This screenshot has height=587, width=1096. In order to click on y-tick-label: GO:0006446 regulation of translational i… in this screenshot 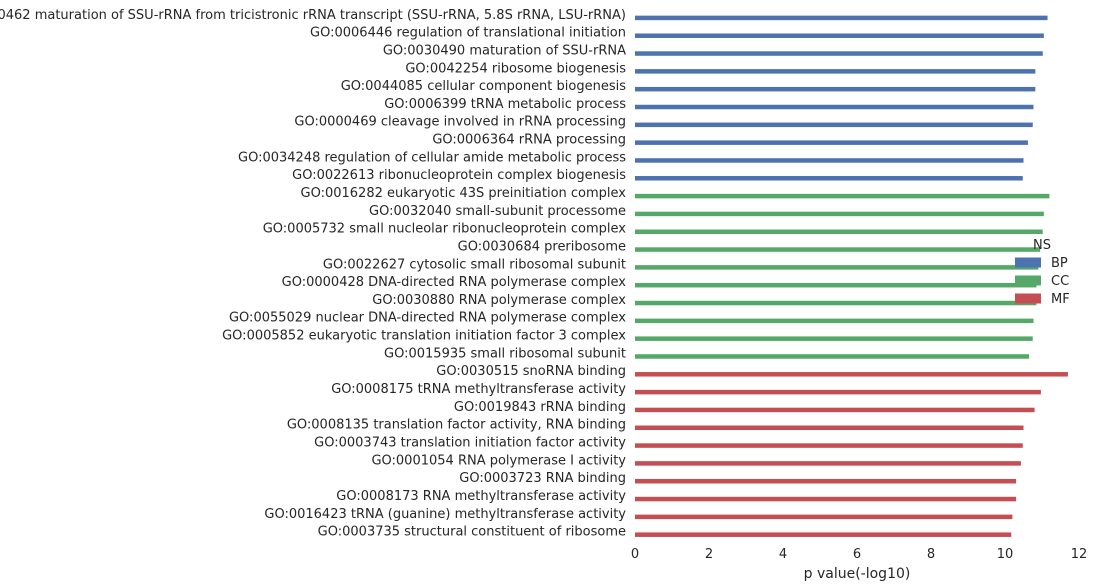, I will do `click(468, 33)`.